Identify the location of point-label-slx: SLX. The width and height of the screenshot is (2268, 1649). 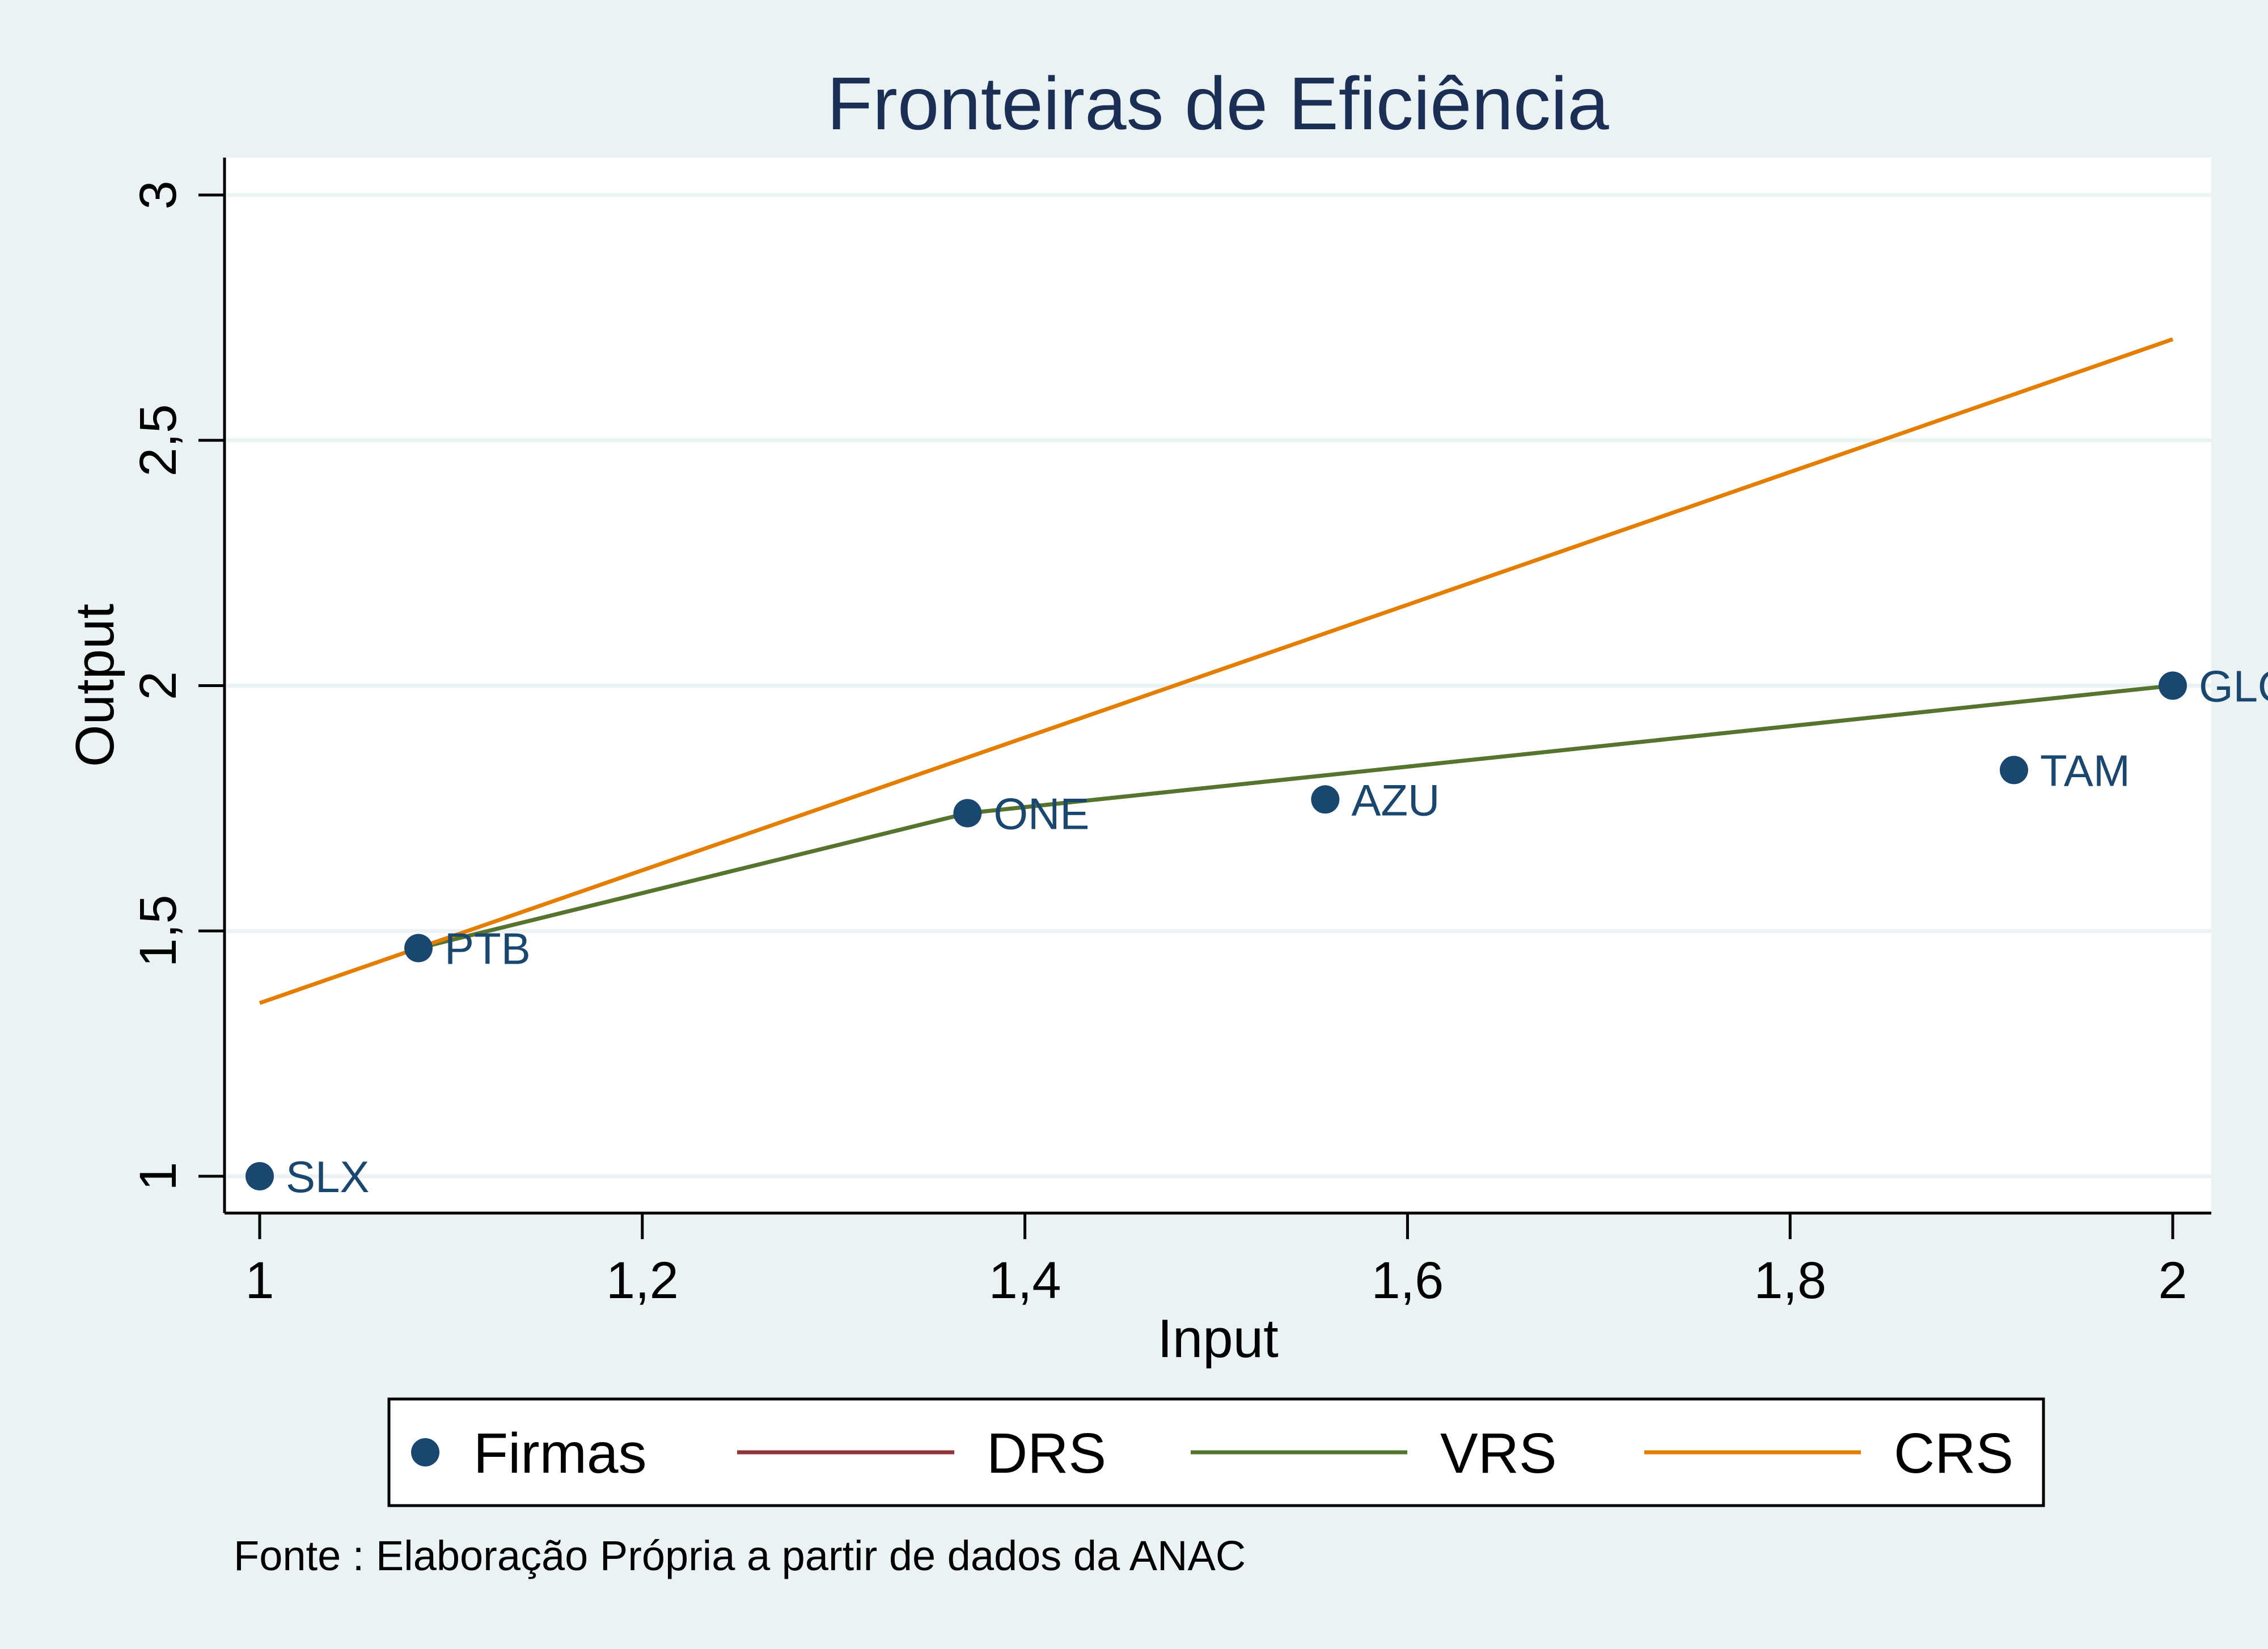
(327, 1177).